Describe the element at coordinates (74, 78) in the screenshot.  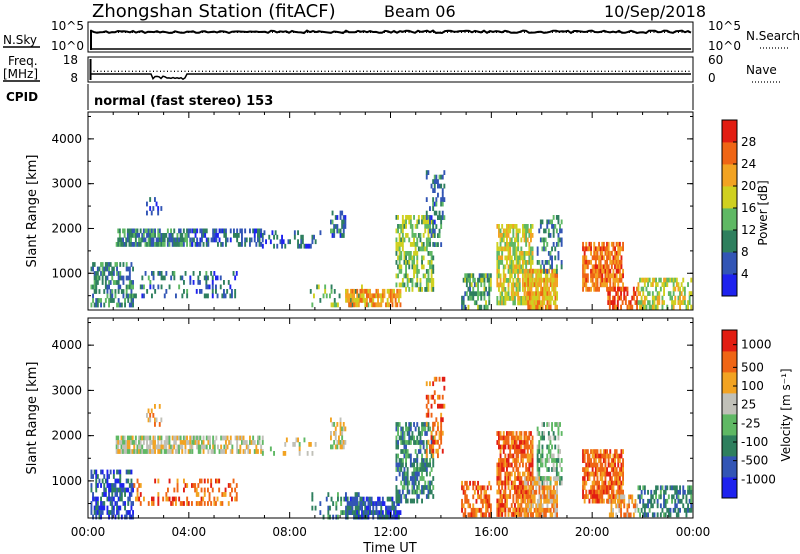
I see `freq-tick-bottom: 8` at that location.